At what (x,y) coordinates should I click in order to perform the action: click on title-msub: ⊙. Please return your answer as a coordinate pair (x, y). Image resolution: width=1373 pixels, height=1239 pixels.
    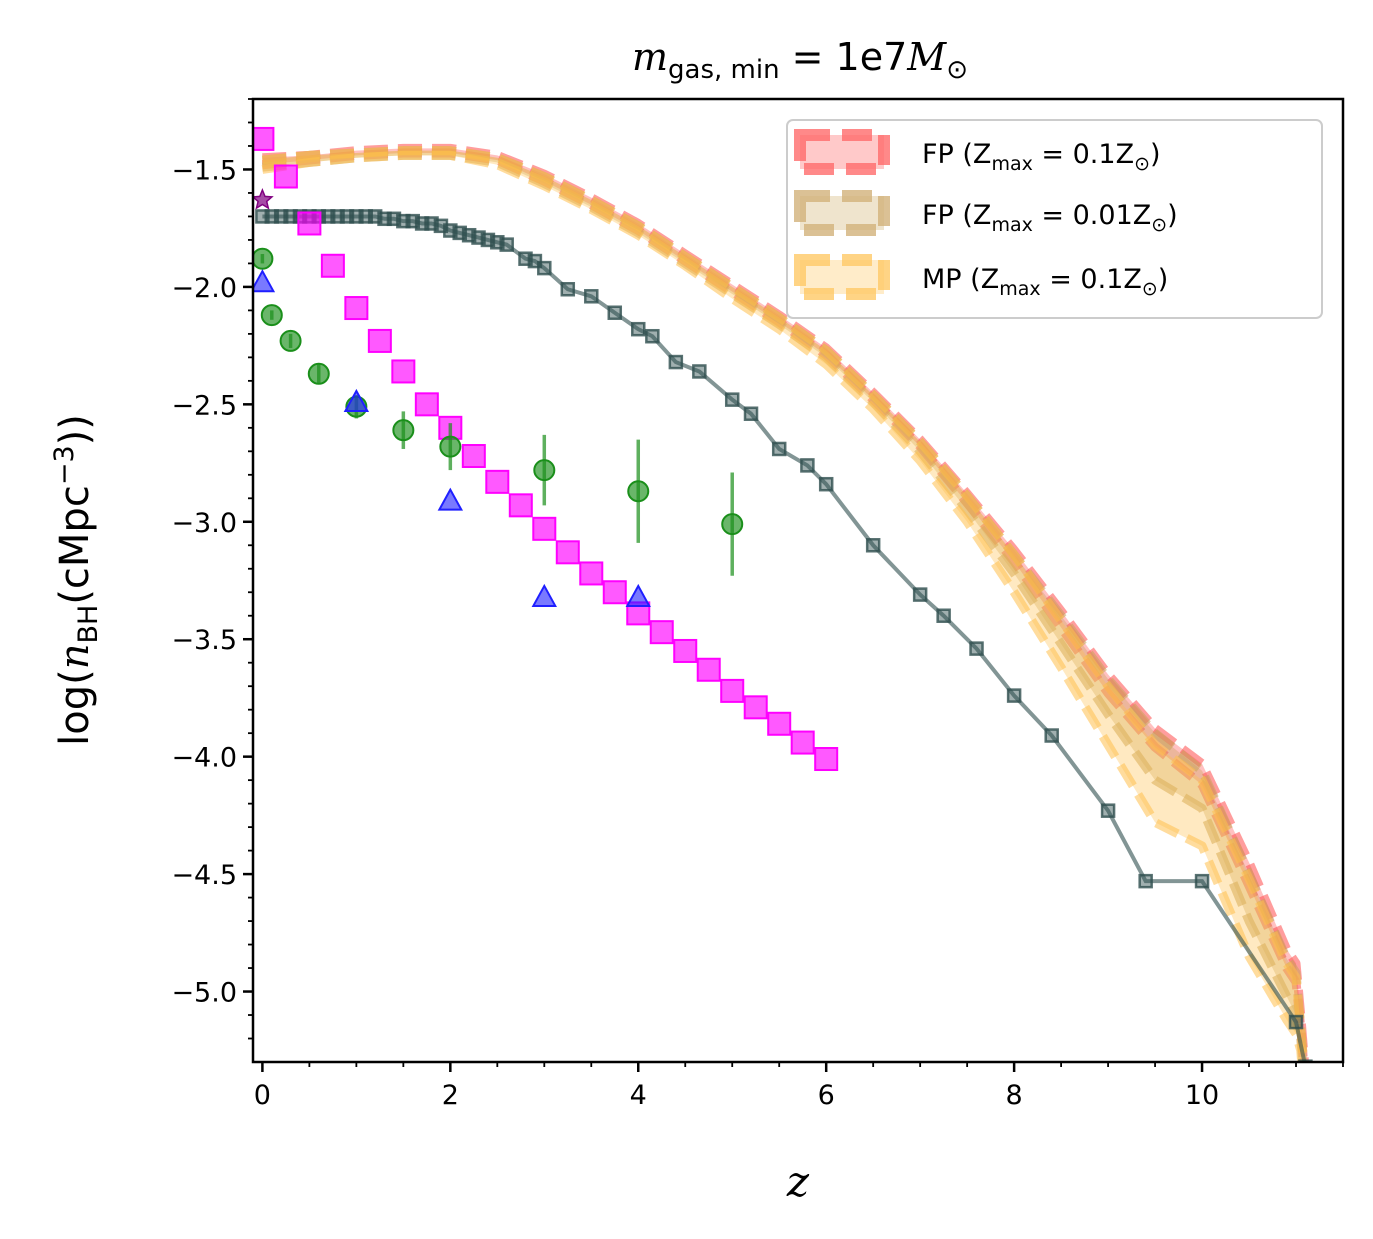
    Looking at the image, I should click on (957, 70).